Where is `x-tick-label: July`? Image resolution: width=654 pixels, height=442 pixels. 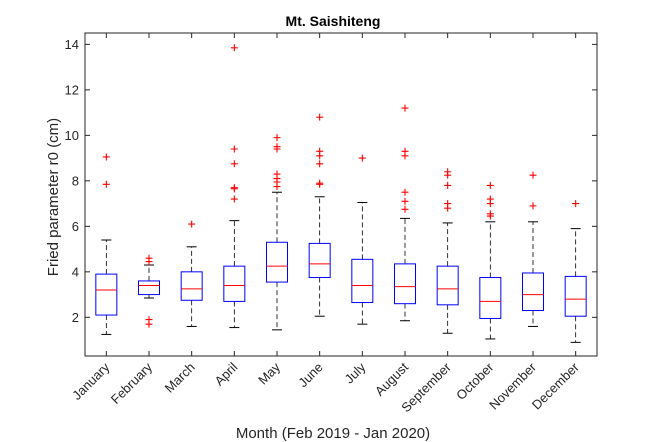
x-tick-label: July is located at coordinates (354, 372).